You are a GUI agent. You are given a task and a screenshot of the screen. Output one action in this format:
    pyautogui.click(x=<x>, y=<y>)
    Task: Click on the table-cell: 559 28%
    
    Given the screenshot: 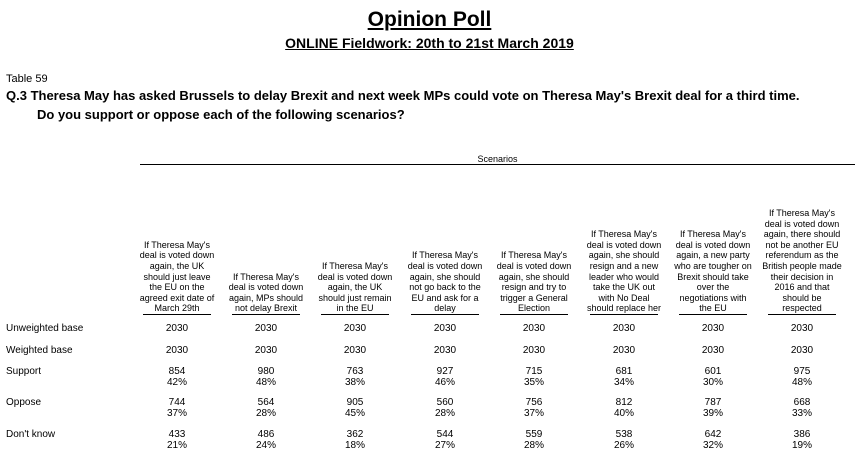 What is the action you would take?
    pyautogui.click(x=534, y=440)
    